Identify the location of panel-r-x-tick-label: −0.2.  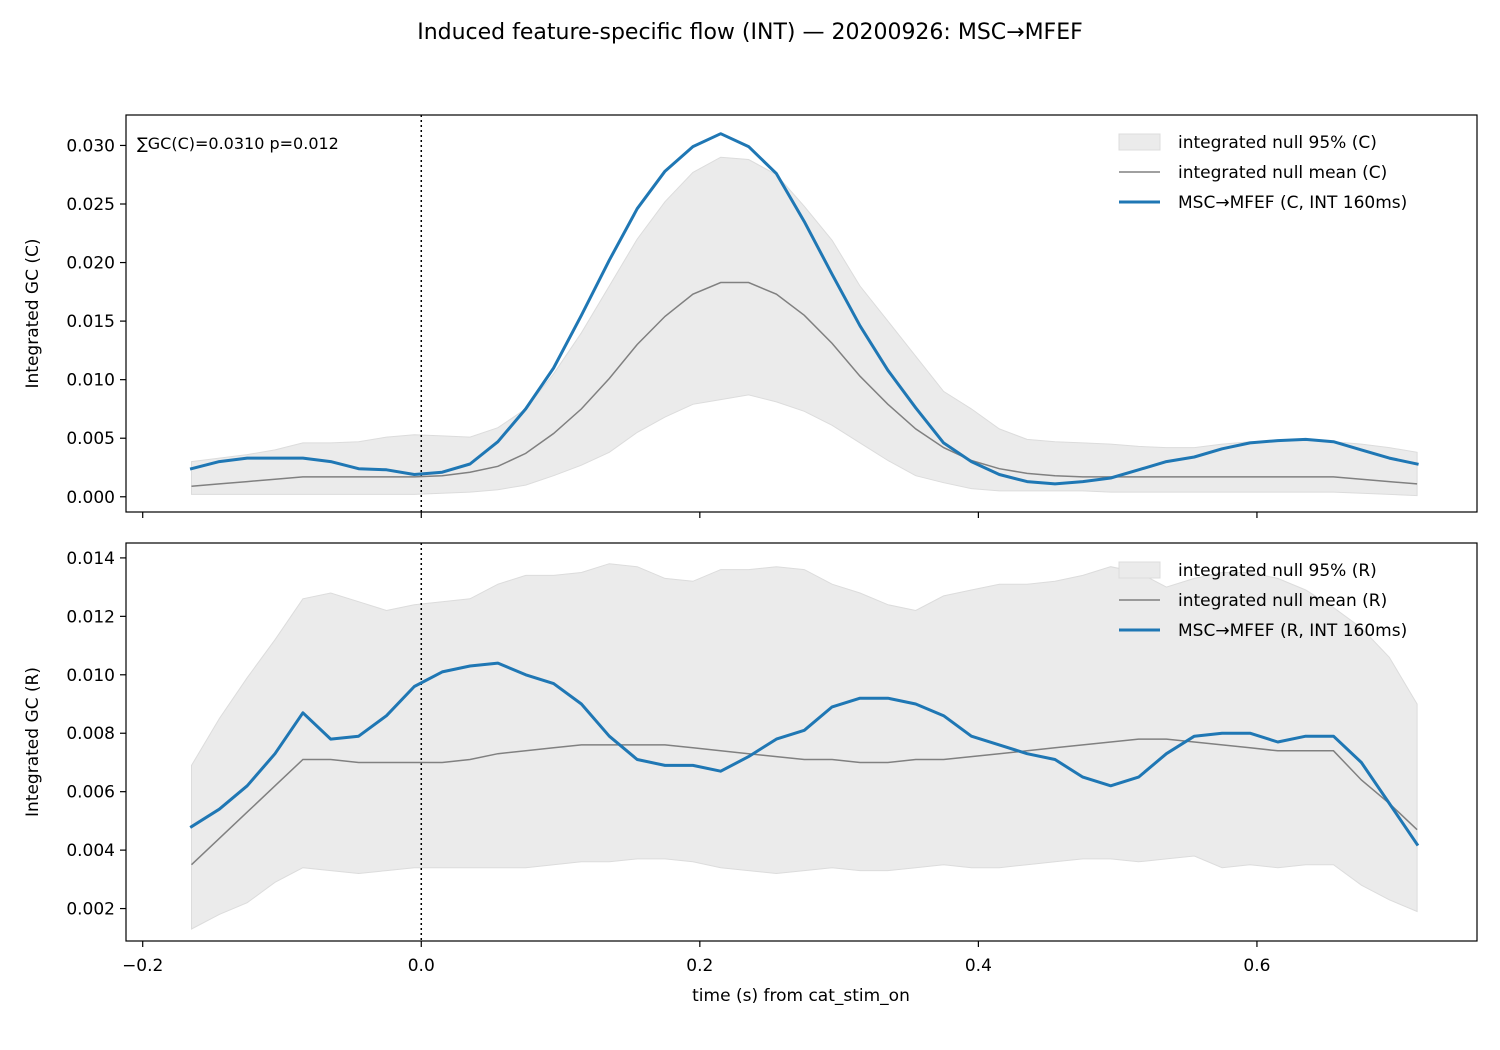
(142, 966).